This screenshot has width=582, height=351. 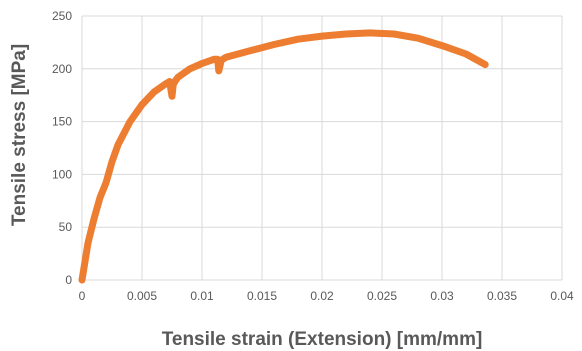 What do you see at coordinates (262, 296) in the screenshot?
I see `x-tick-label: 0.015` at bounding box center [262, 296].